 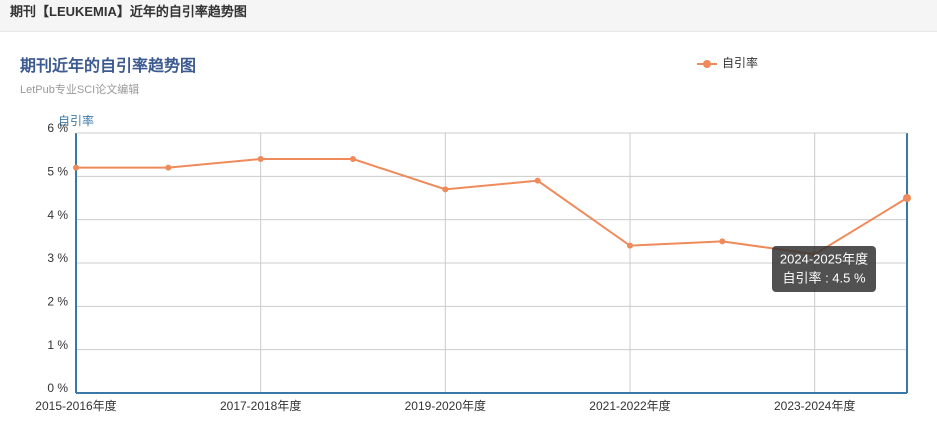 I want to click on y-axis-label: 自引率, so click(x=76, y=120).